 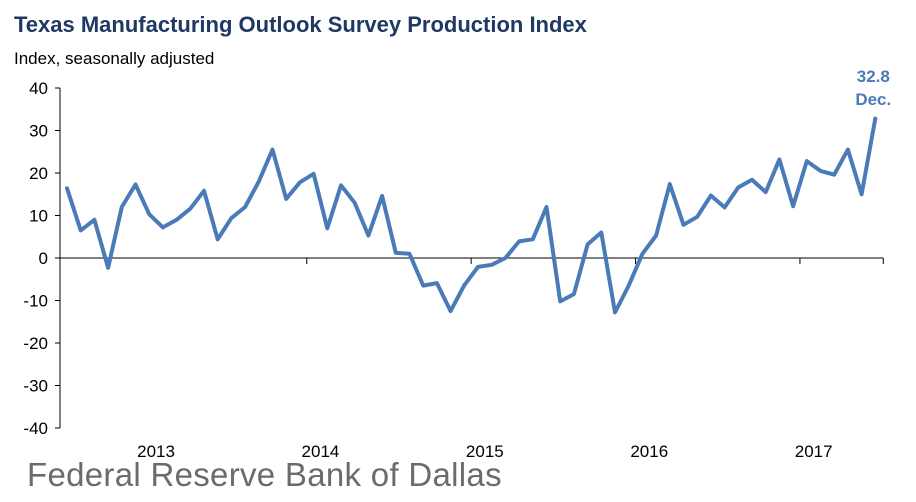 I want to click on x-tick-label: 2015, so click(x=485, y=451).